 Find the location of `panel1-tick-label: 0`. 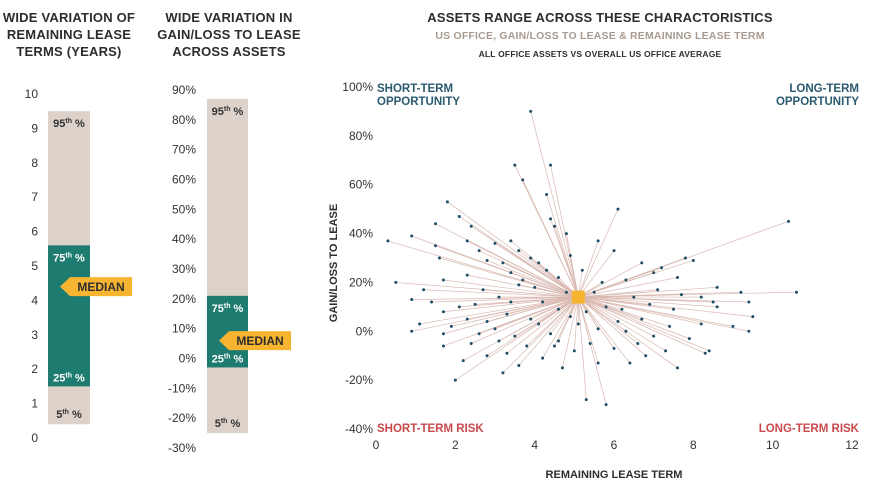

panel1-tick-label: 0 is located at coordinates (34, 438).